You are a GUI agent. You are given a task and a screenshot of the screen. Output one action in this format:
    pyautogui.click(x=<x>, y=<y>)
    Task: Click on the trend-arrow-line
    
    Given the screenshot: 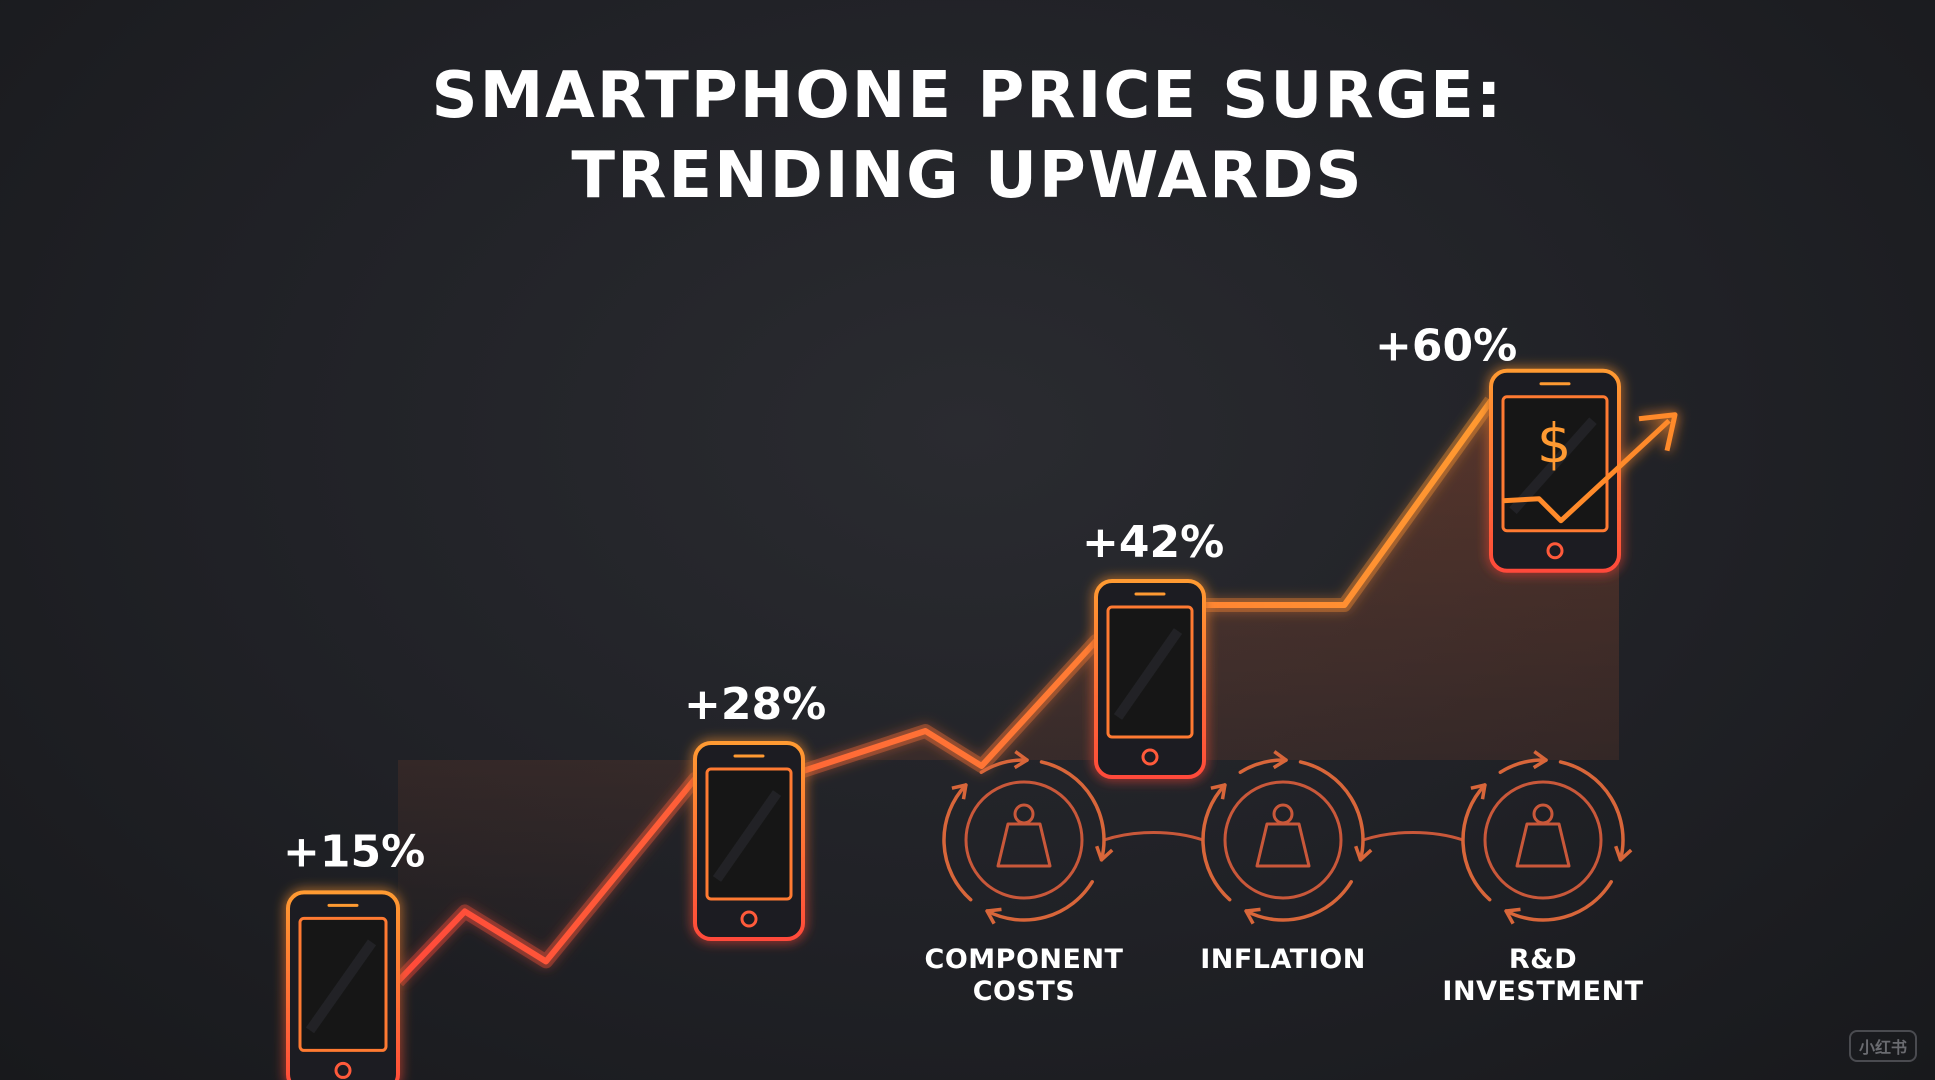 What is the action you would take?
    pyautogui.click(x=1586, y=471)
    